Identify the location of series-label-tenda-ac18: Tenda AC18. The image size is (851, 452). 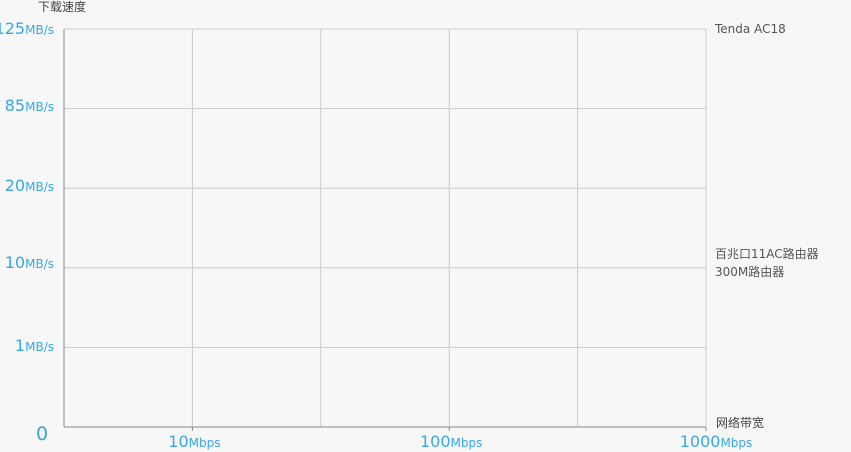
(750, 29).